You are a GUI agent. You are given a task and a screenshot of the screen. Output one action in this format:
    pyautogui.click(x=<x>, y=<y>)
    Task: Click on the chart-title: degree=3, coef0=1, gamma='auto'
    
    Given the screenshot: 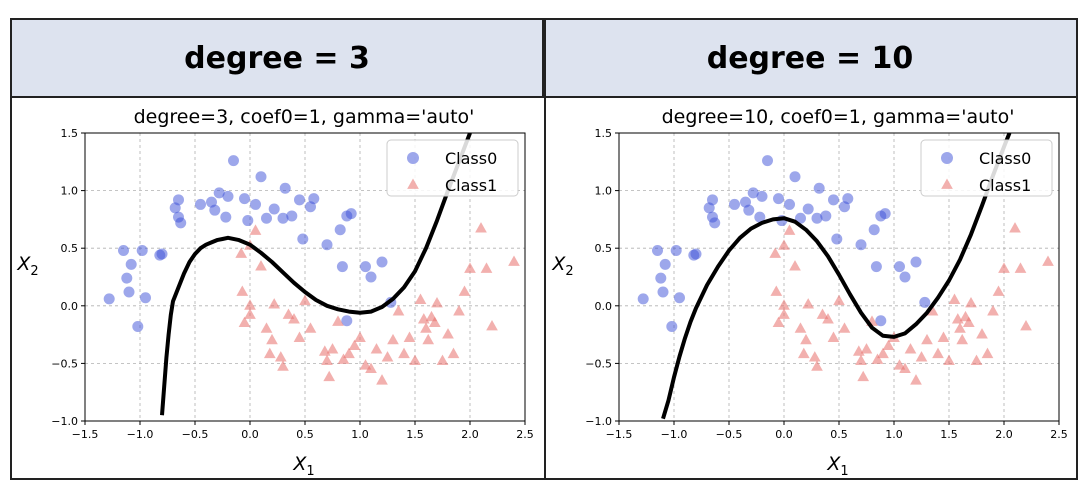 What is the action you would take?
    pyautogui.click(x=304, y=117)
    